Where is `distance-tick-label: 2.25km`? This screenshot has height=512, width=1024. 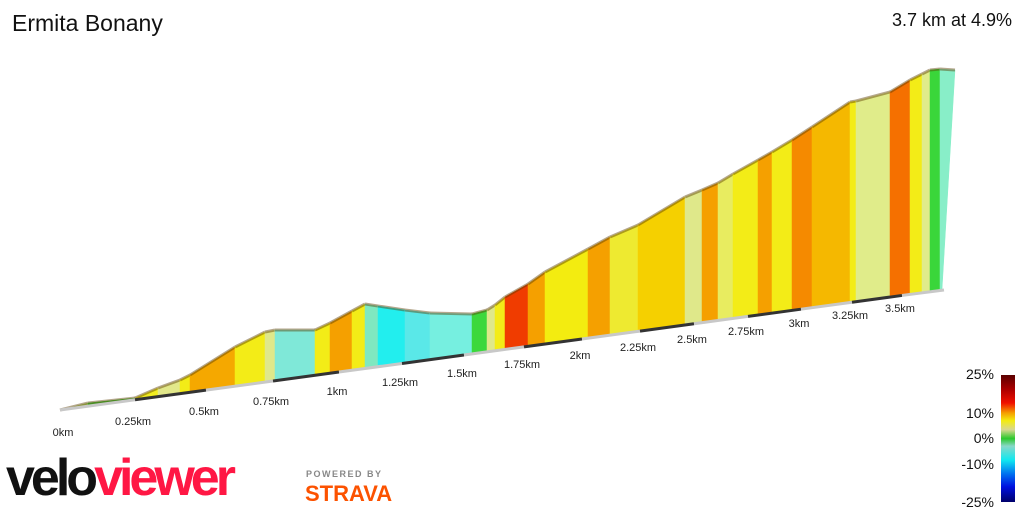 distance-tick-label: 2.25km is located at coordinates (638, 348).